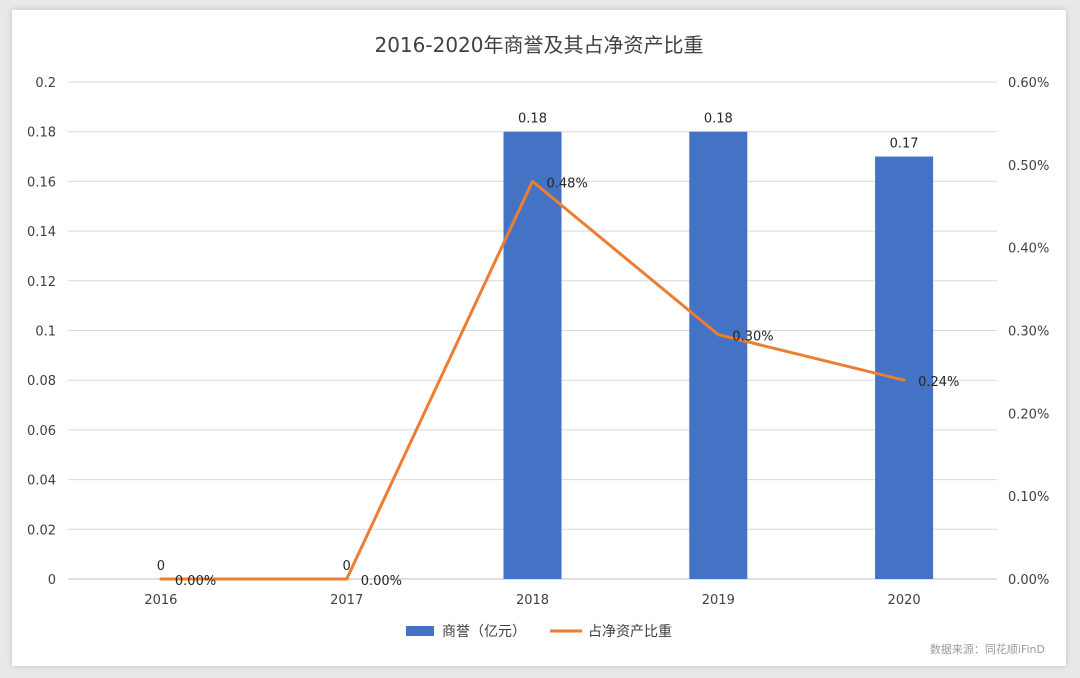 The width and height of the screenshot is (1080, 678). I want to click on chart-title: 2016-2020年商誉及其占净资产比重, so click(538, 45).